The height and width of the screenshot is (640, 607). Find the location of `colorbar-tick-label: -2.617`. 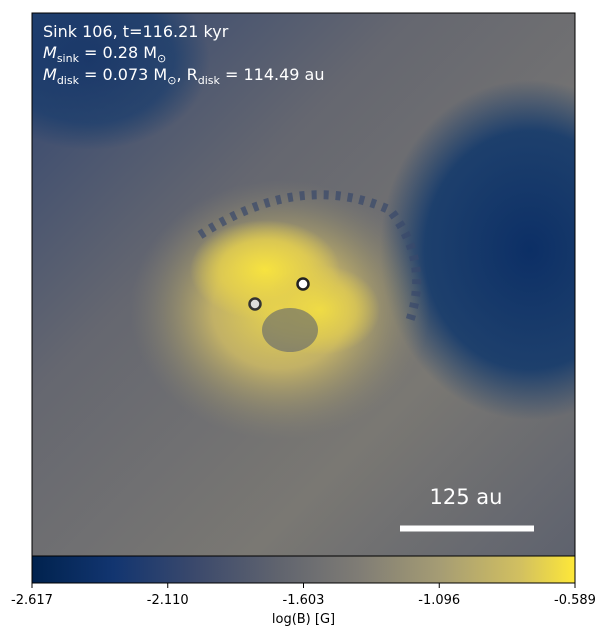

colorbar-tick-label: -2.617 is located at coordinates (32, 600).